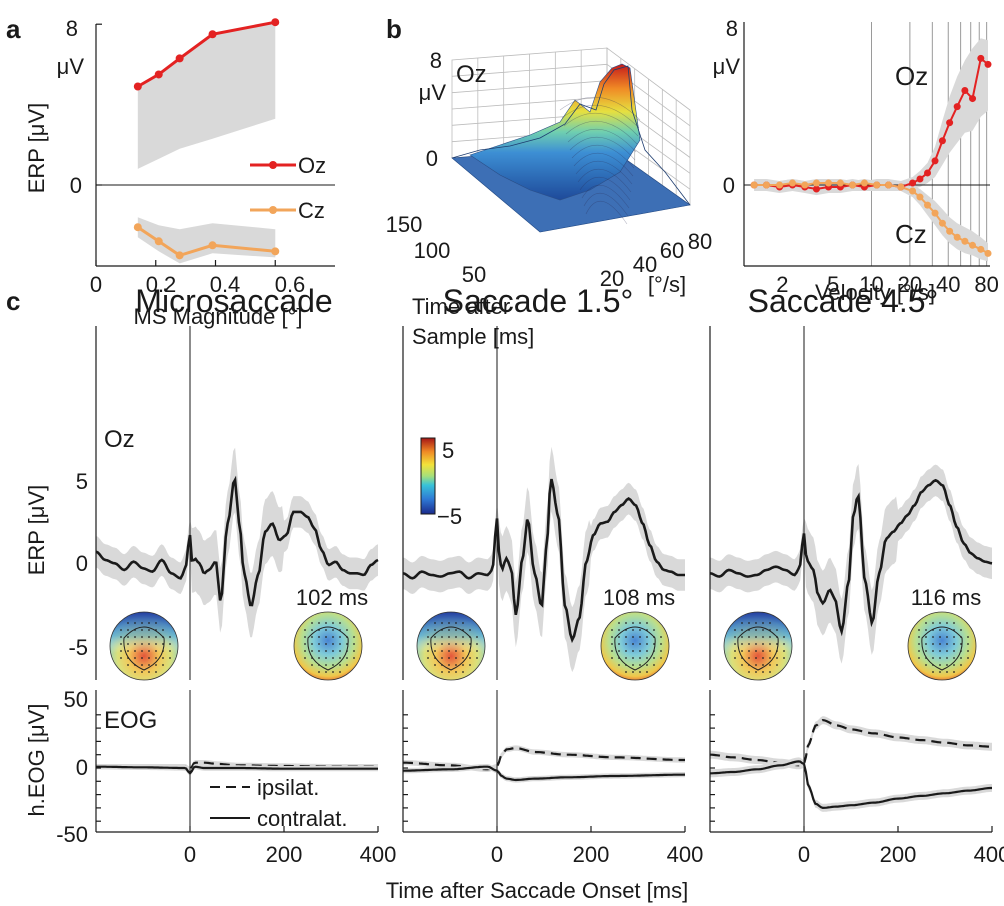 The image size is (1004, 906). What do you see at coordinates (871, 155) in the screenshot?
I see `velocity-points` at bounding box center [871, 155].